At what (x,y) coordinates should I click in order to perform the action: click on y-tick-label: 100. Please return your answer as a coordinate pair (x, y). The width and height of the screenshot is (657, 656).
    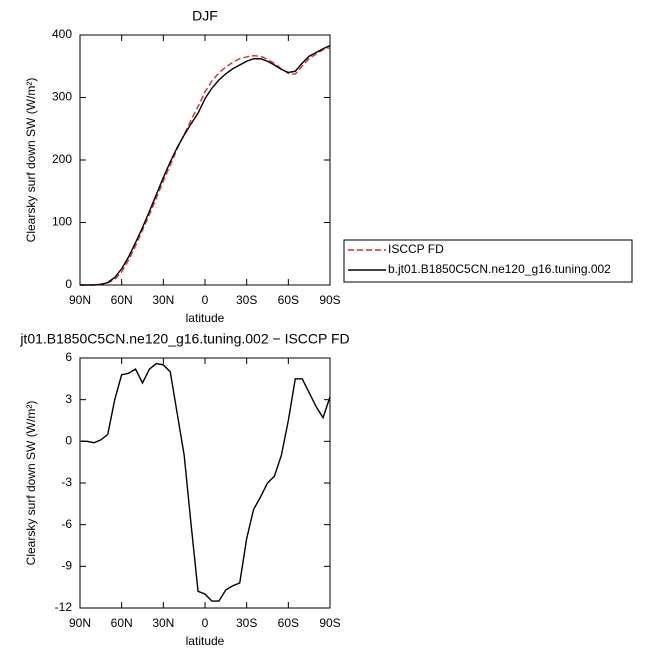
    Looking at the image, I should click on (62, 222).